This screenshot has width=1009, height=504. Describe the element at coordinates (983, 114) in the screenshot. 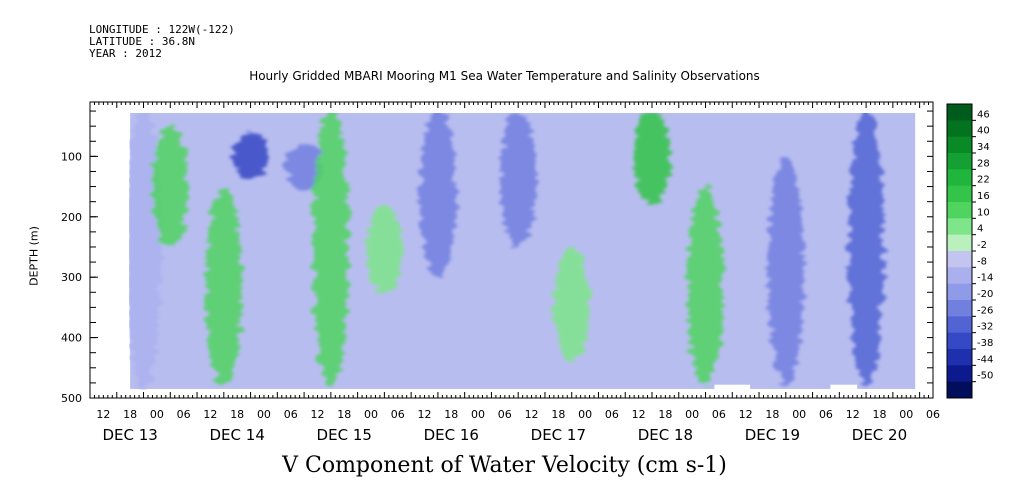

I see `colorbar-label: 46` at that location.